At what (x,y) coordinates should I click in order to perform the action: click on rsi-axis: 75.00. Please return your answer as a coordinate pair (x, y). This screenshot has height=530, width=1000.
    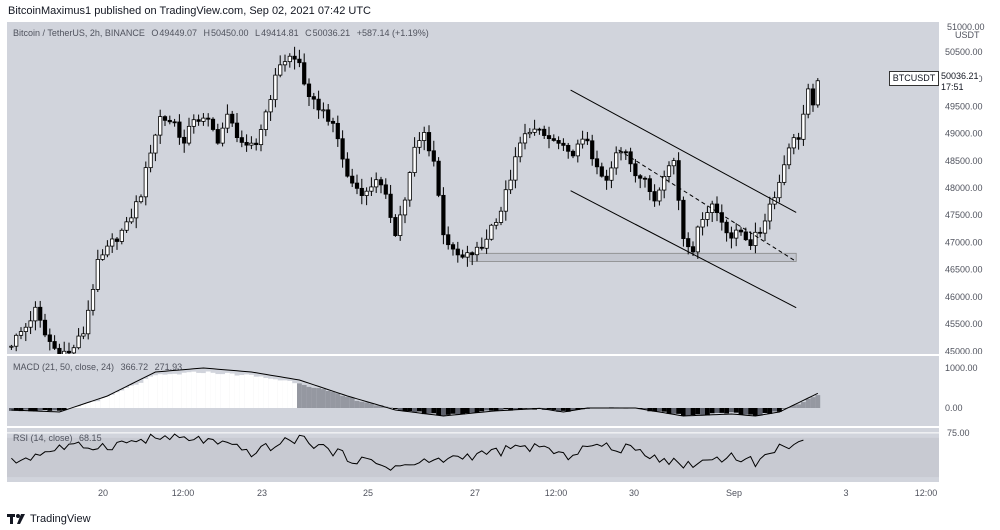
    Looking at the image, I should click on (969, 455).